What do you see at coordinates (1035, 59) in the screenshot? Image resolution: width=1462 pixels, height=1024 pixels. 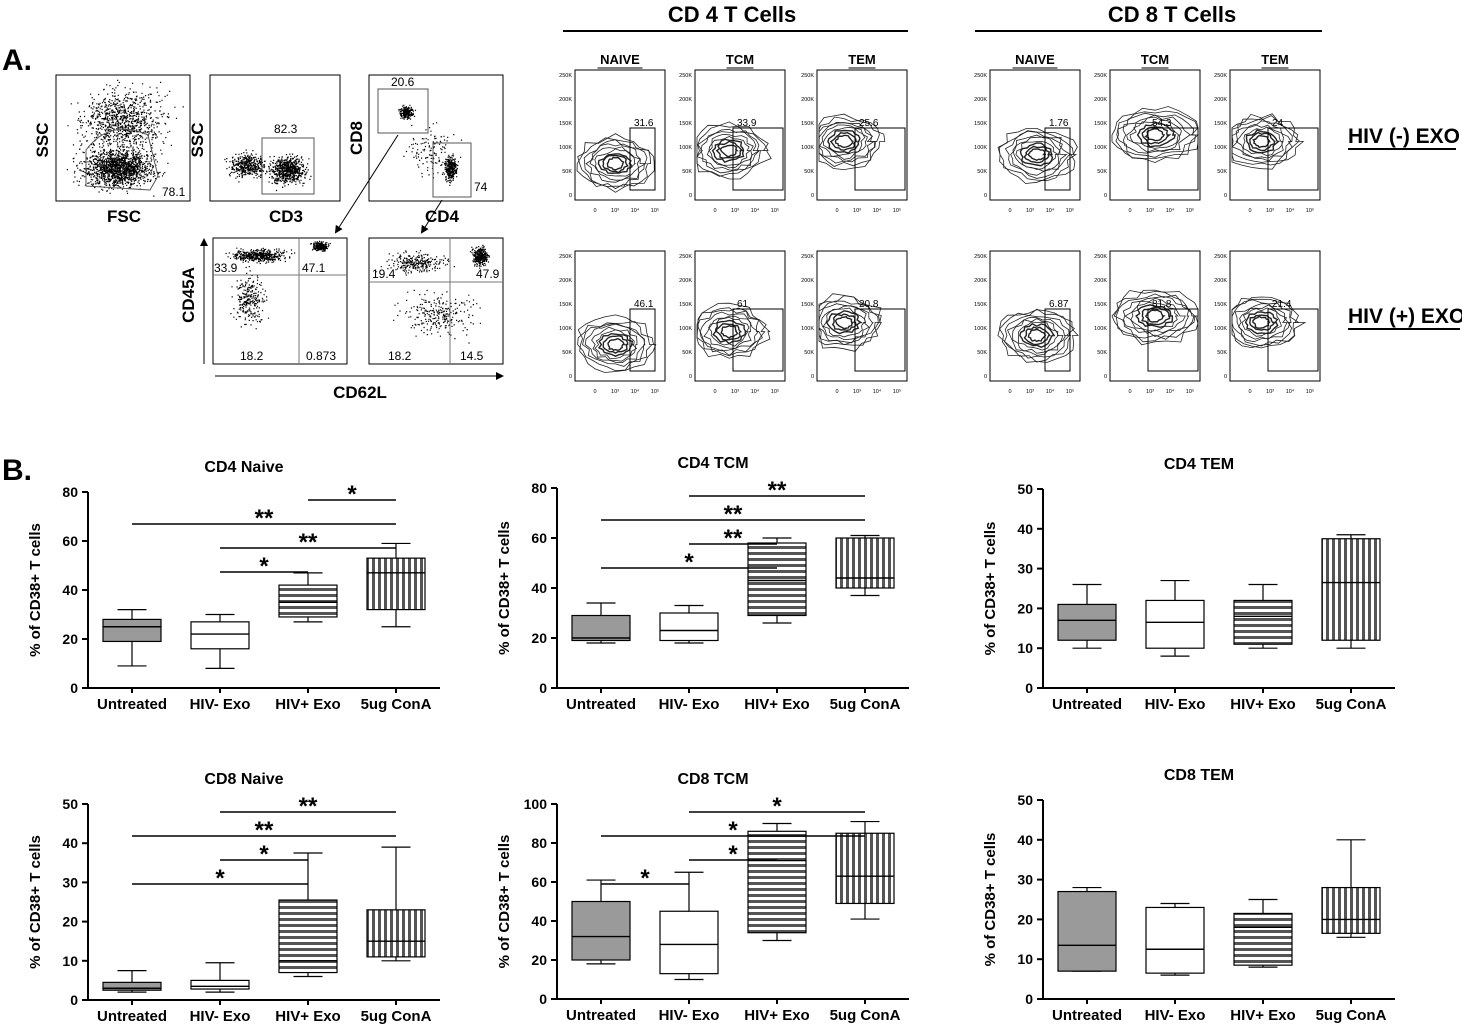 I see `subset-label: NAIVE` at bounding box center [1035, 59].